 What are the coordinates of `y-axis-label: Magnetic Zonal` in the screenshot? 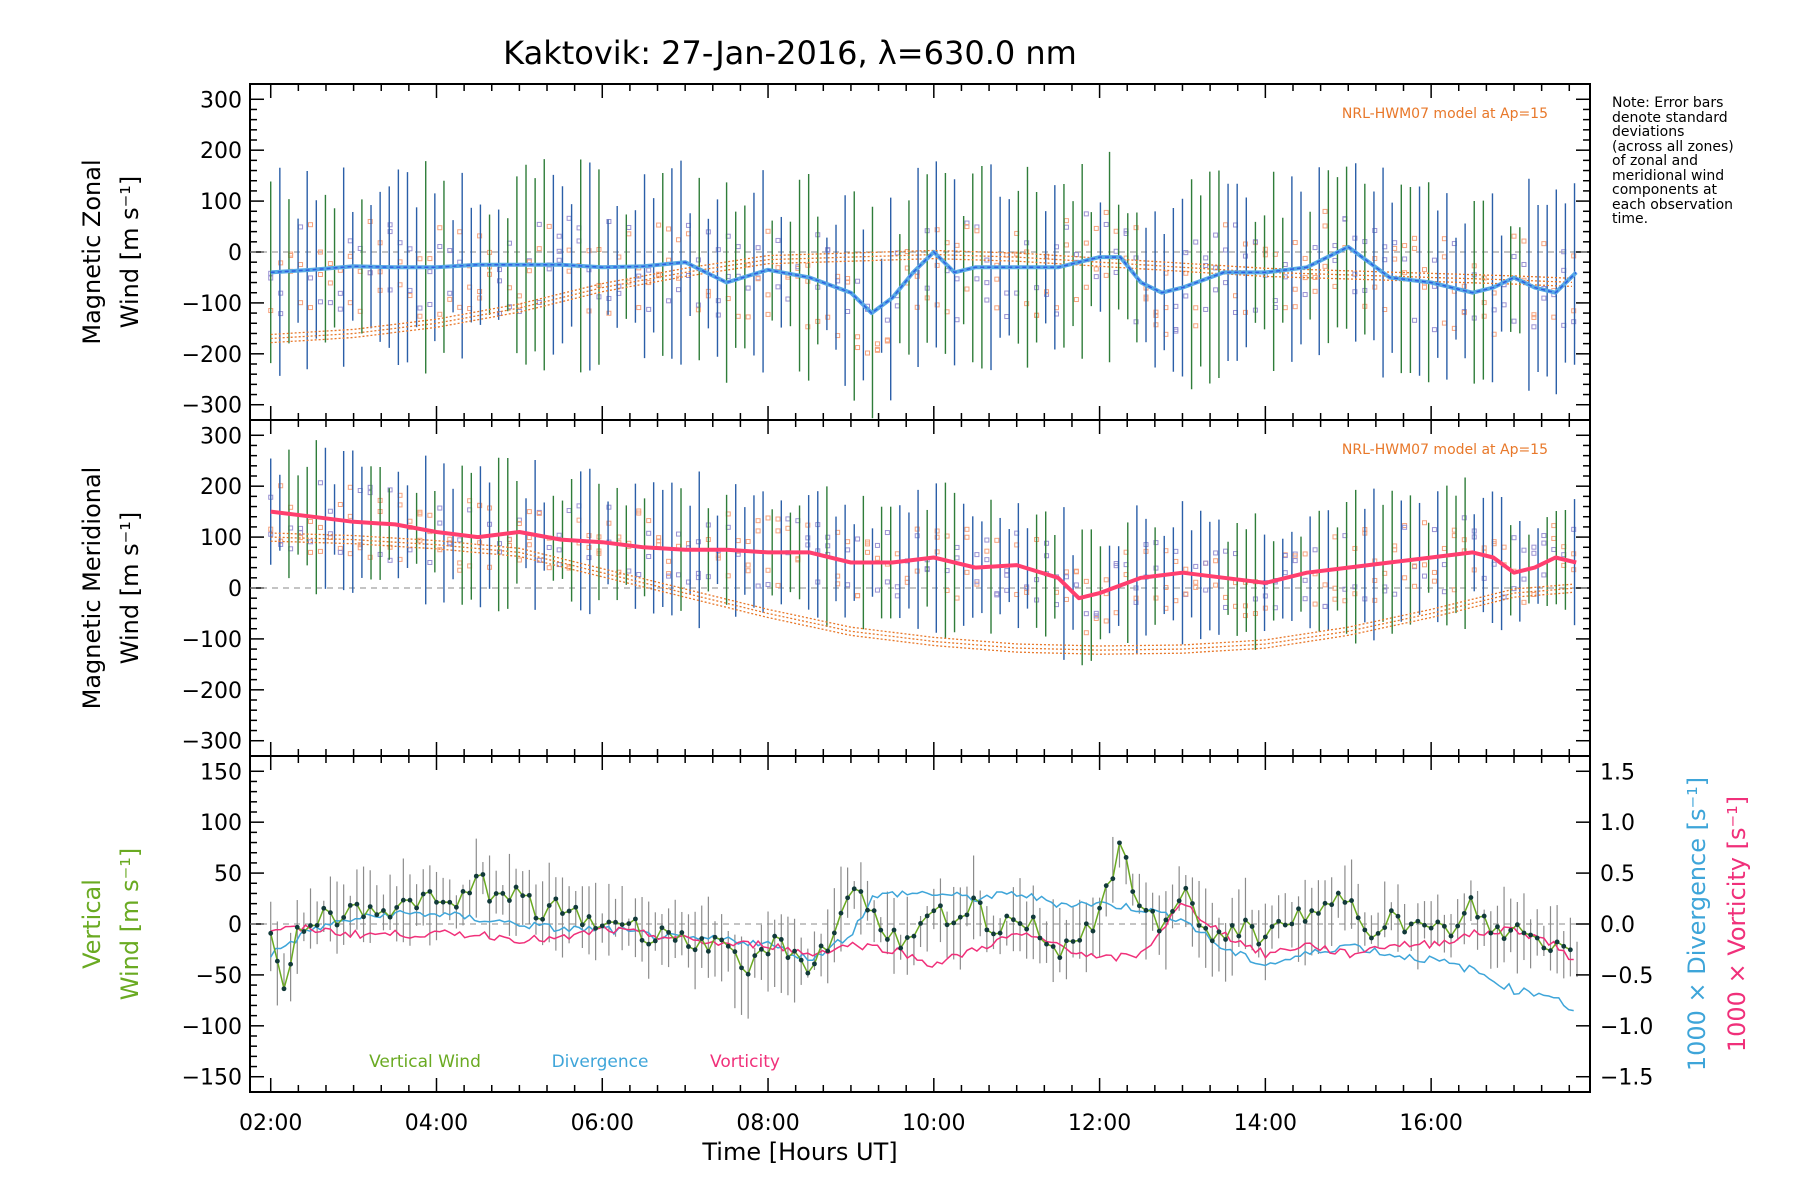 It's located at (92, 251).